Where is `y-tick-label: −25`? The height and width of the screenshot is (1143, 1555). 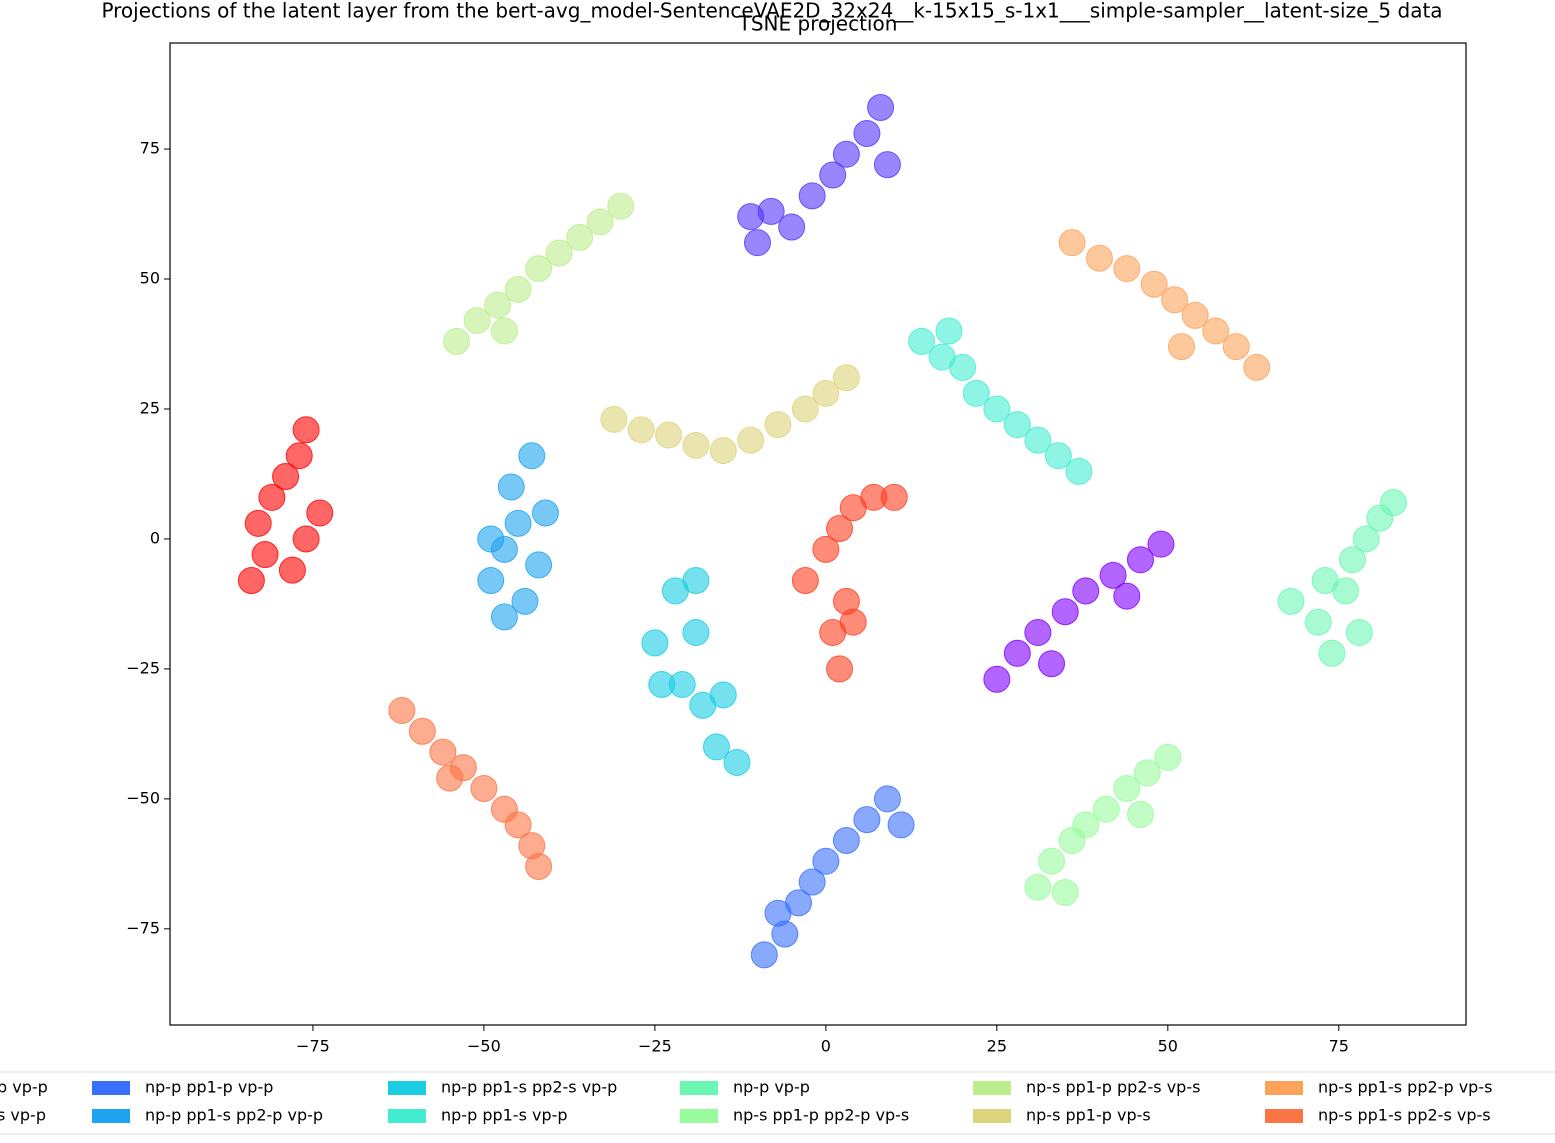
y-tick-label: −25 is located at coordinates (143, 667).